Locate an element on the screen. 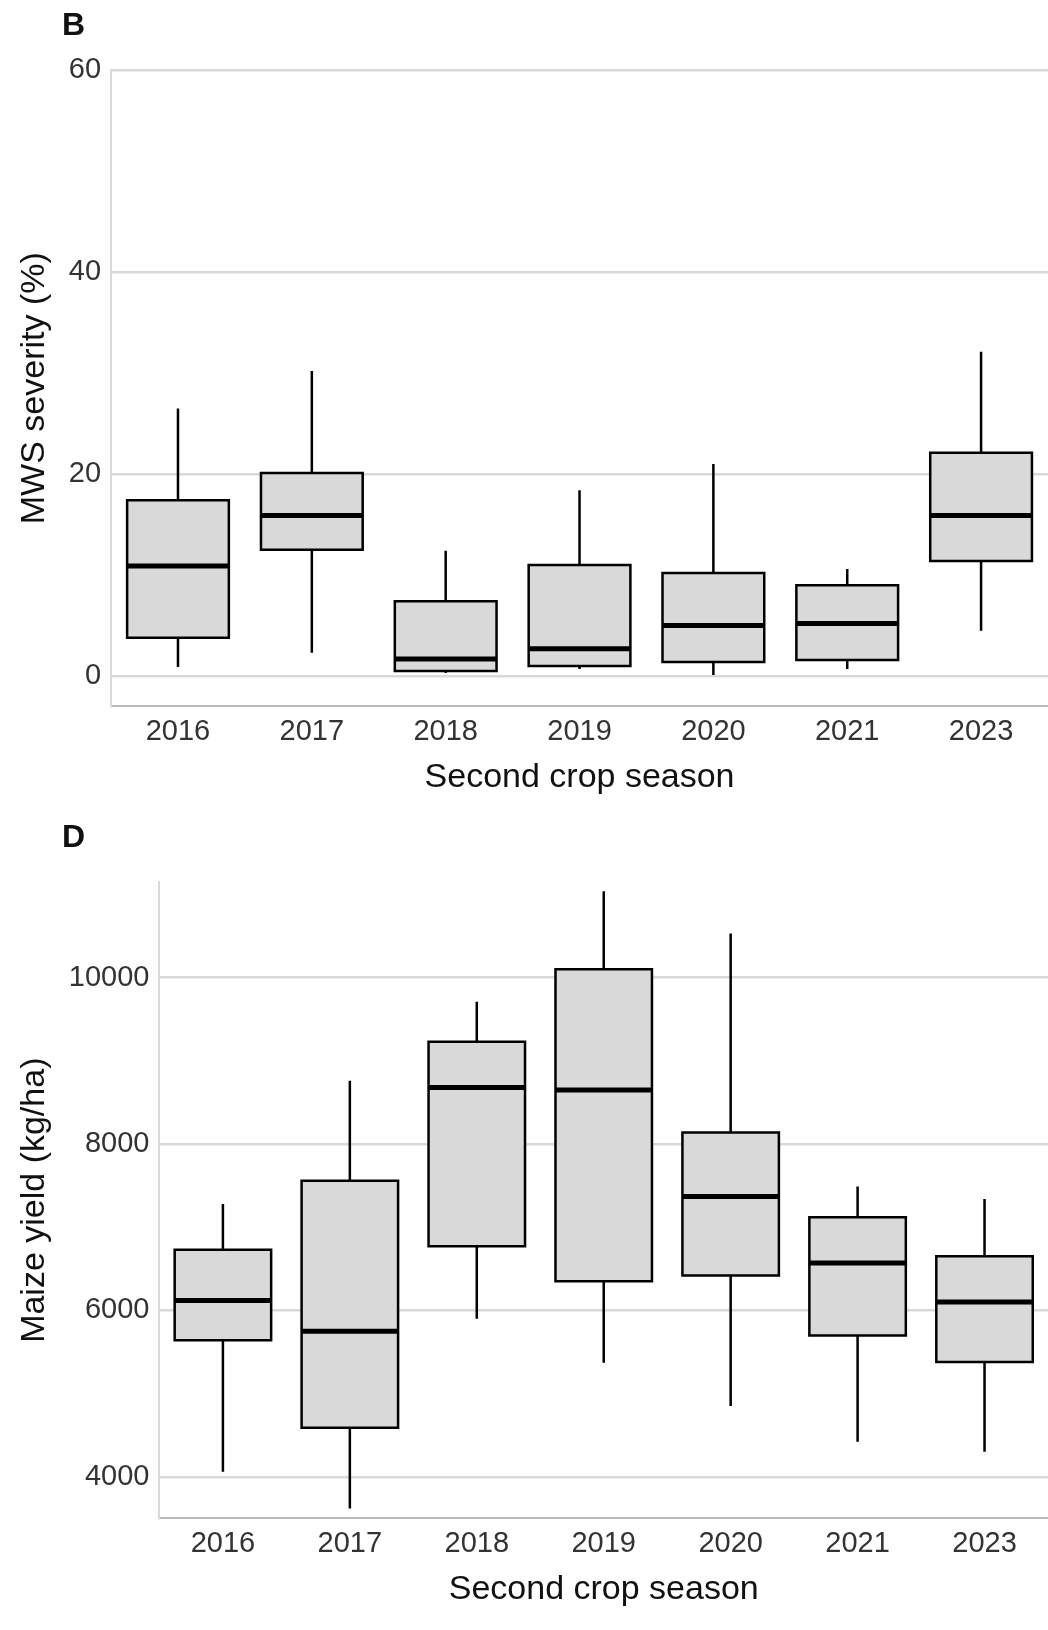  y-tick-label: 20 is located at coordinates (85, 472).